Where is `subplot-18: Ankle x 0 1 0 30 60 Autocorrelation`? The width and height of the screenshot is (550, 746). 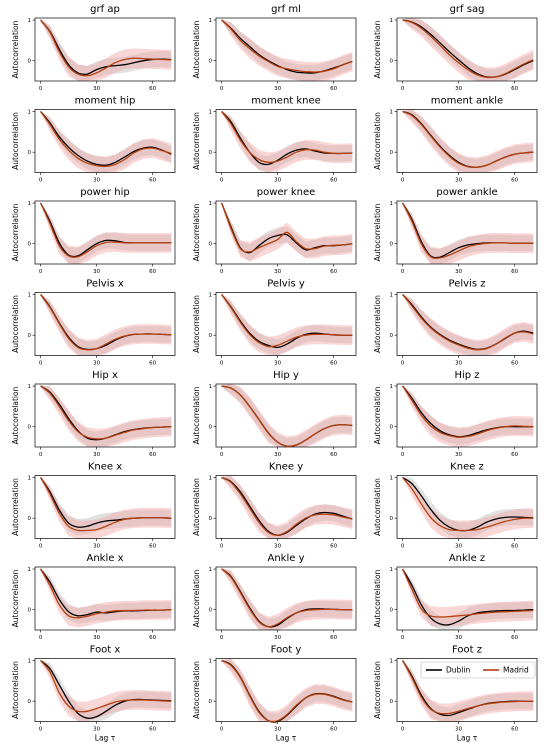
subplot-18: Ankle x 0 1 0 30 60 Autocorrelation is located at coordinates (93, 597).